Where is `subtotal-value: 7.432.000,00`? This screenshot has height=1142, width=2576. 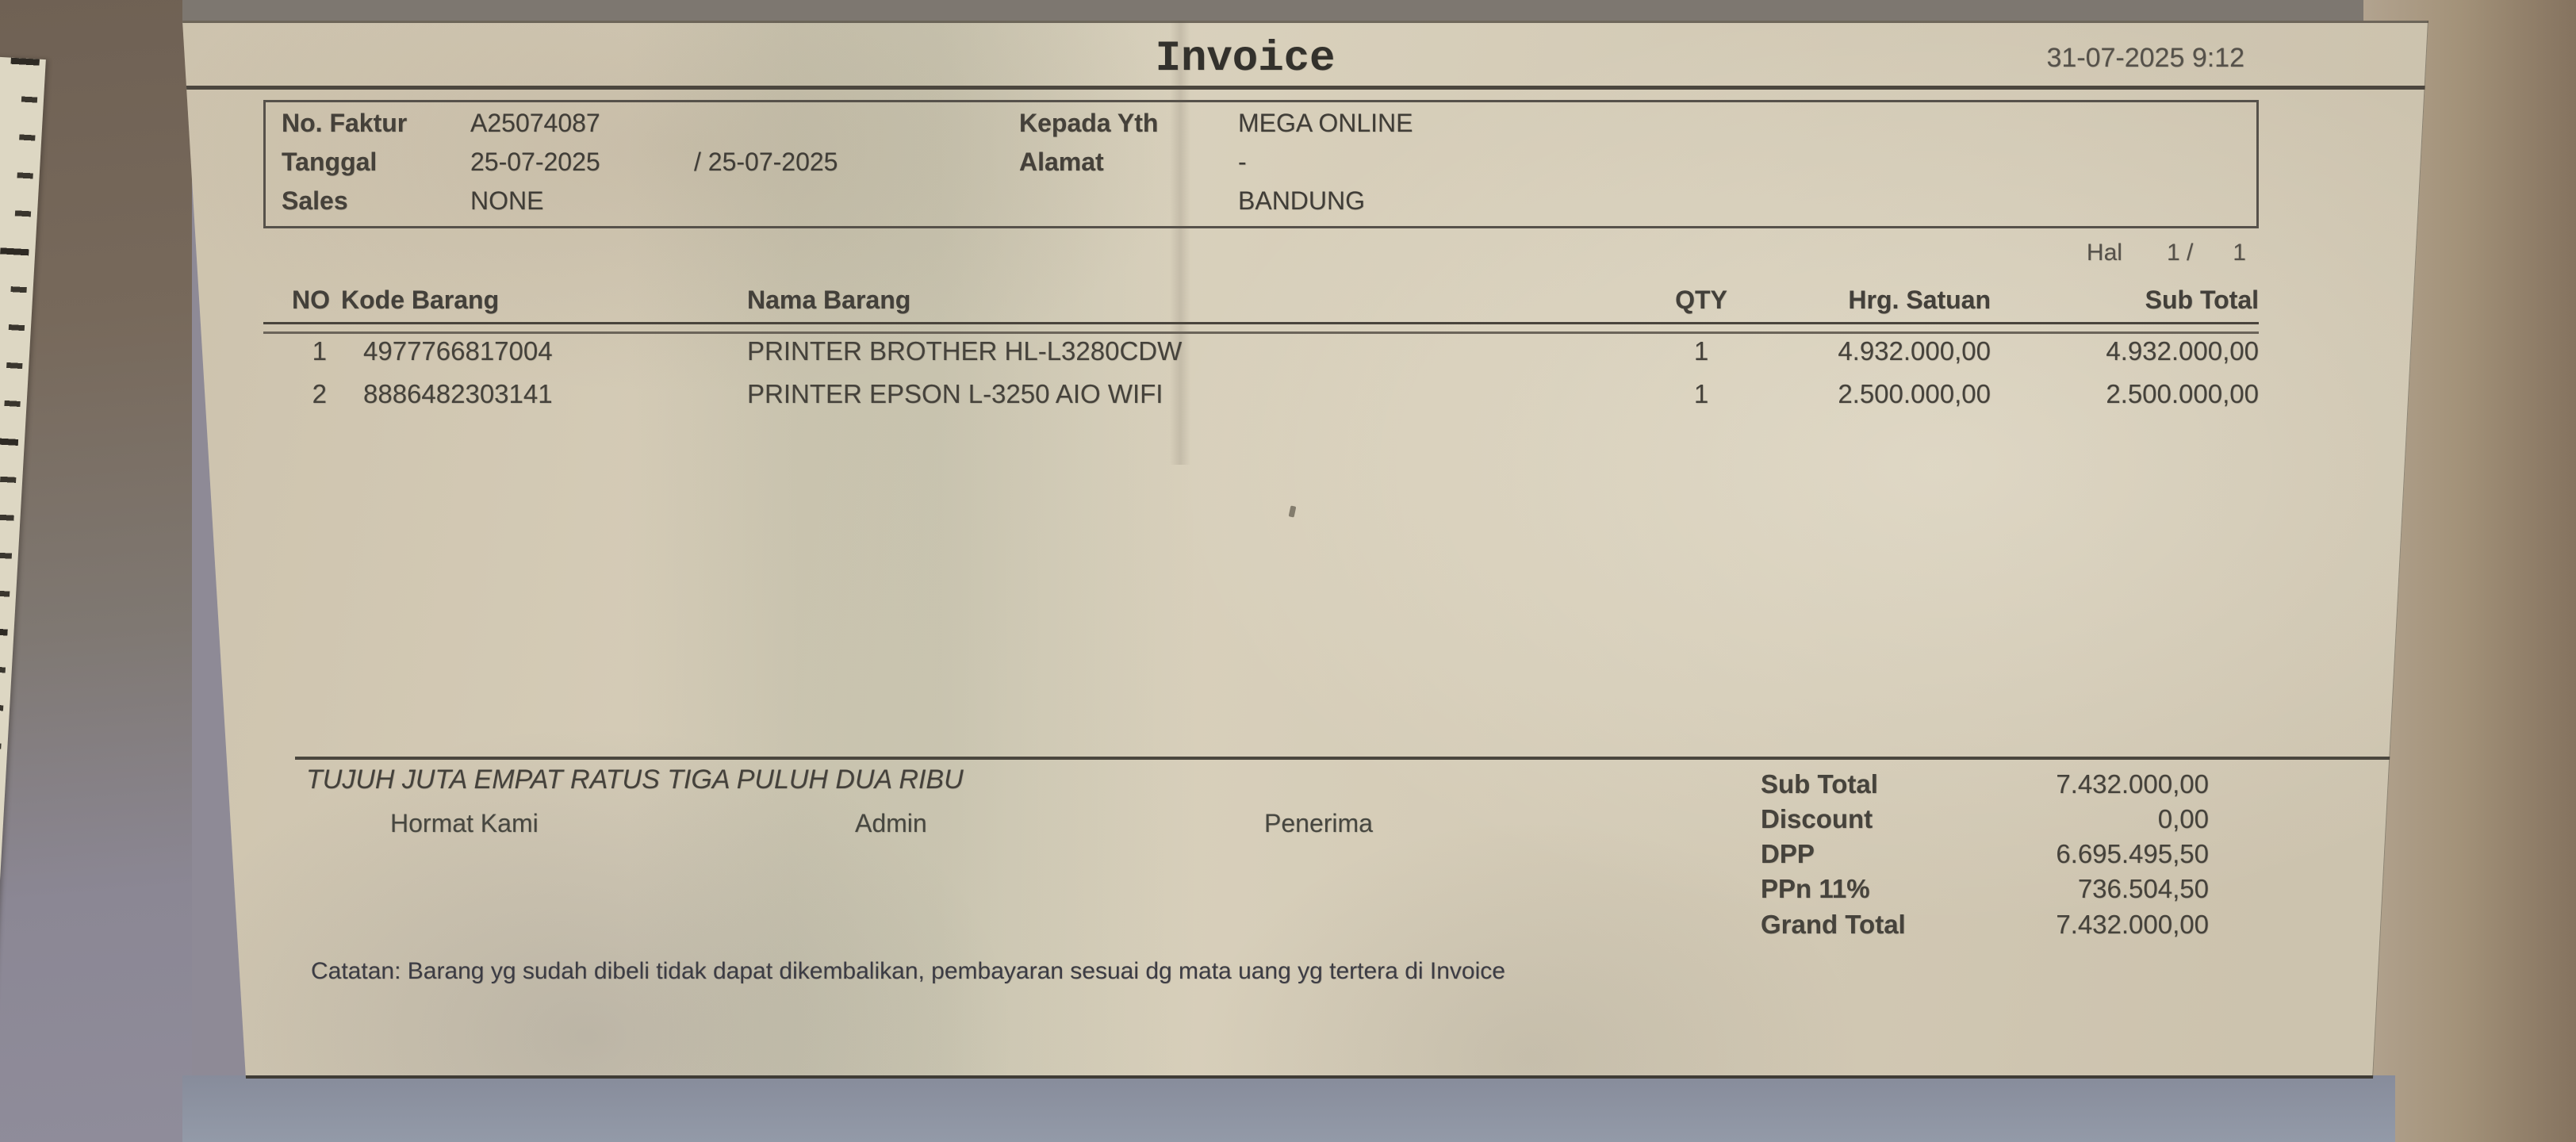 subtotal-value: 7.432.000,00 is located at coordinates (2132, 784).